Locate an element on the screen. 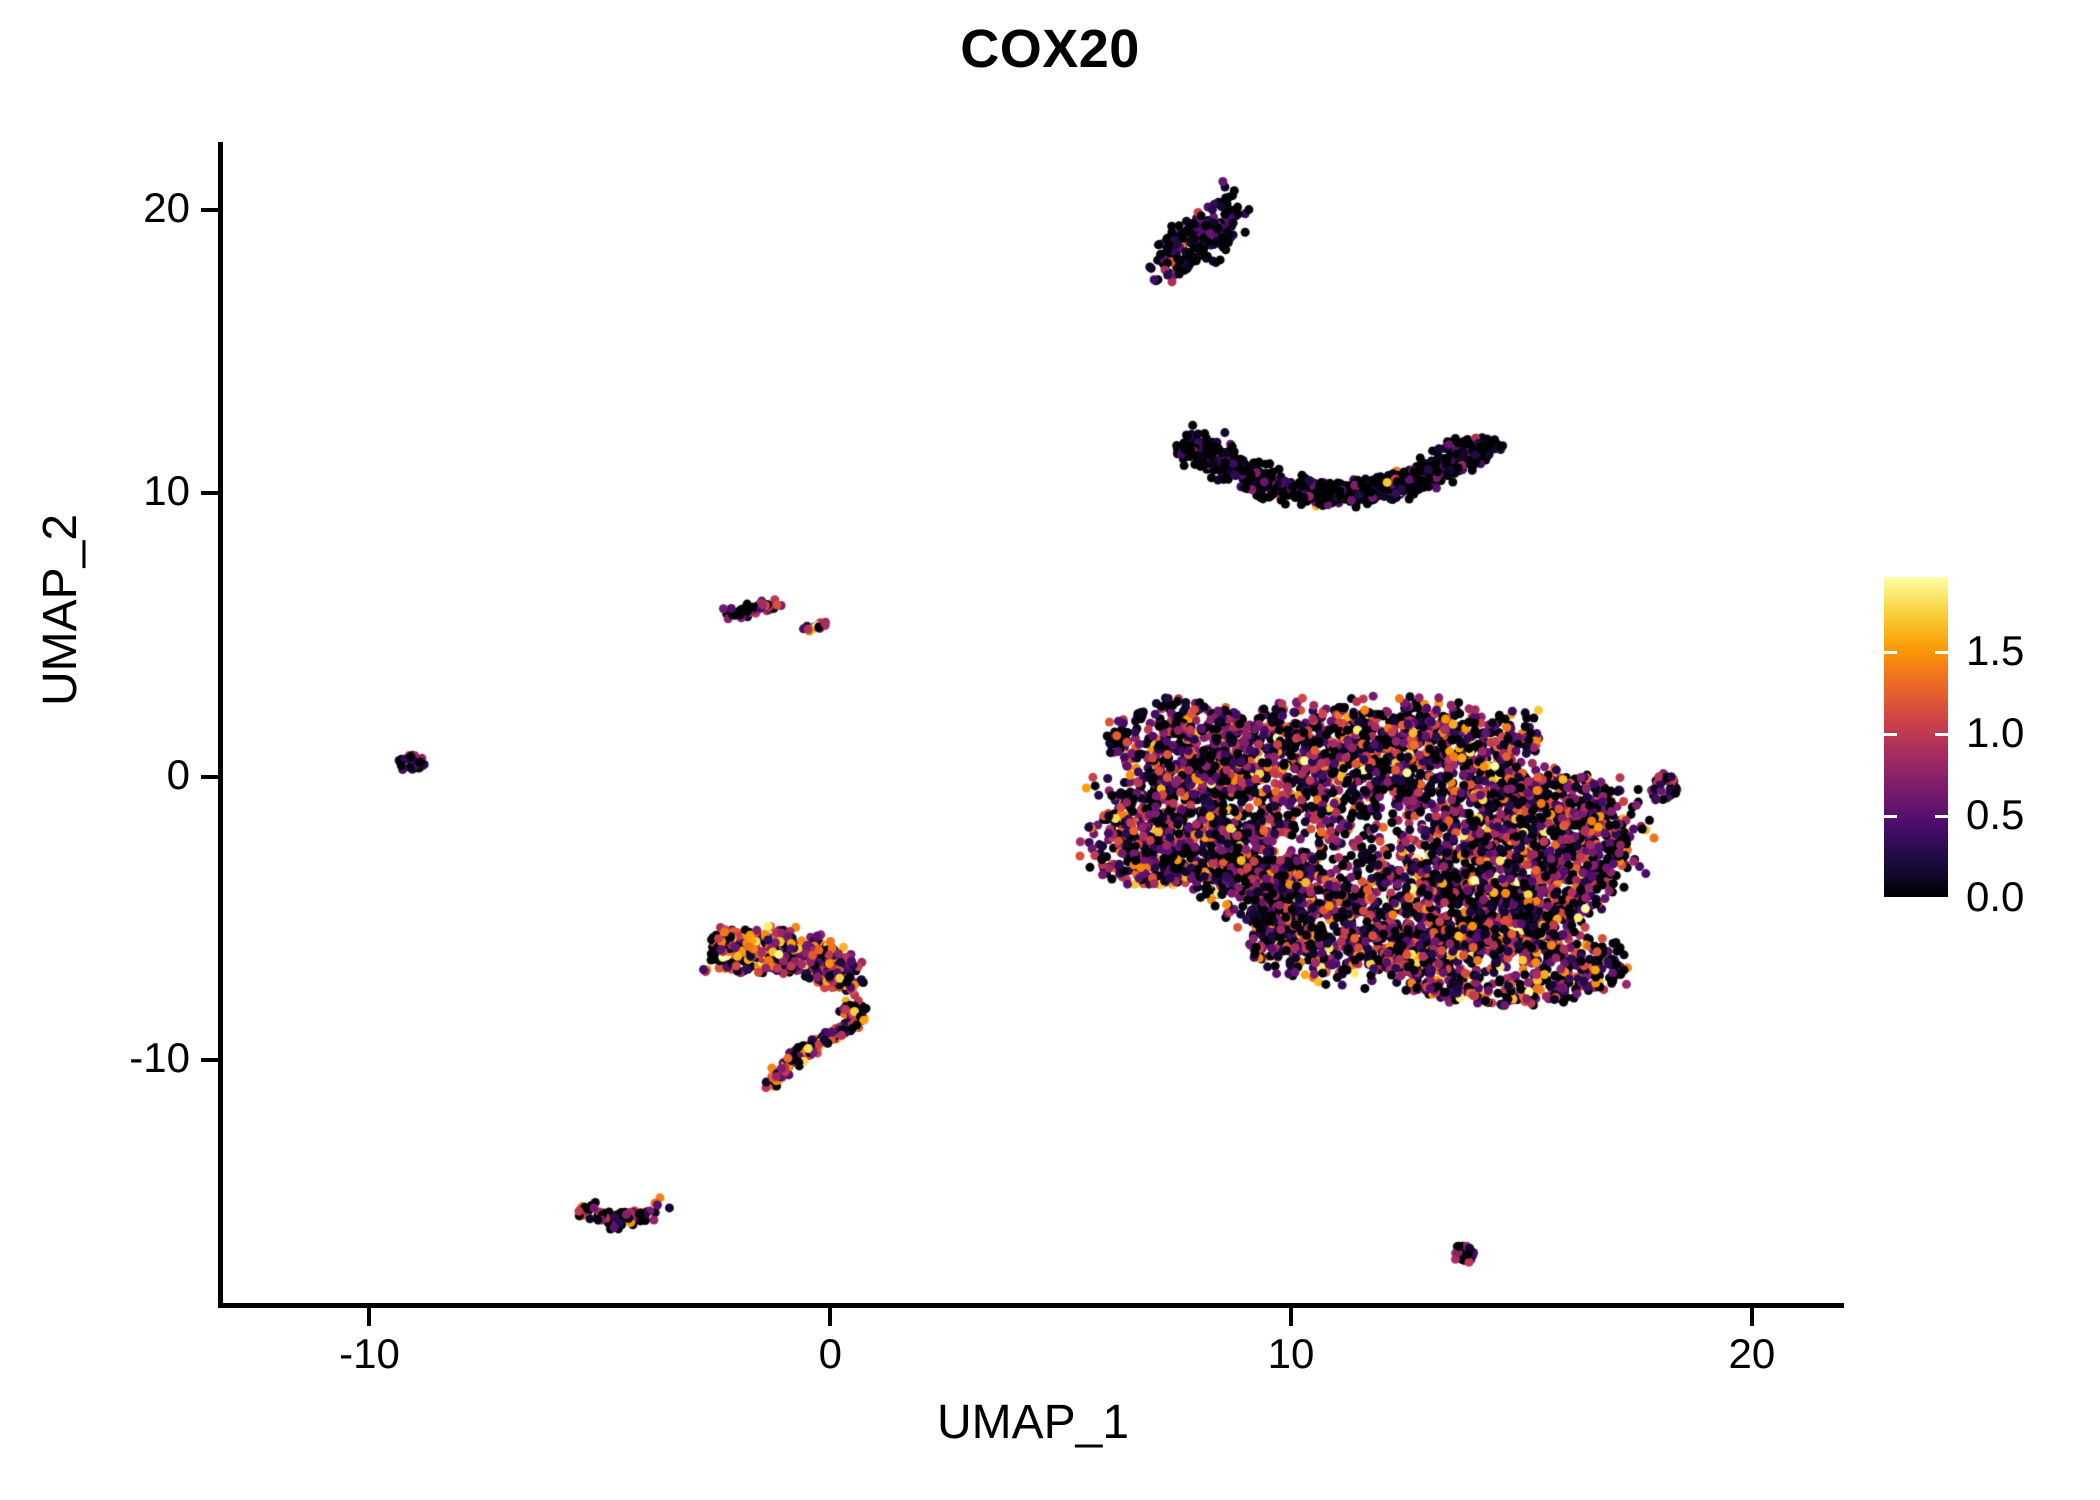 The height and width of the screenshot is (1500, 2100). page-title: COX20 is located at coordinates (1050, 49).